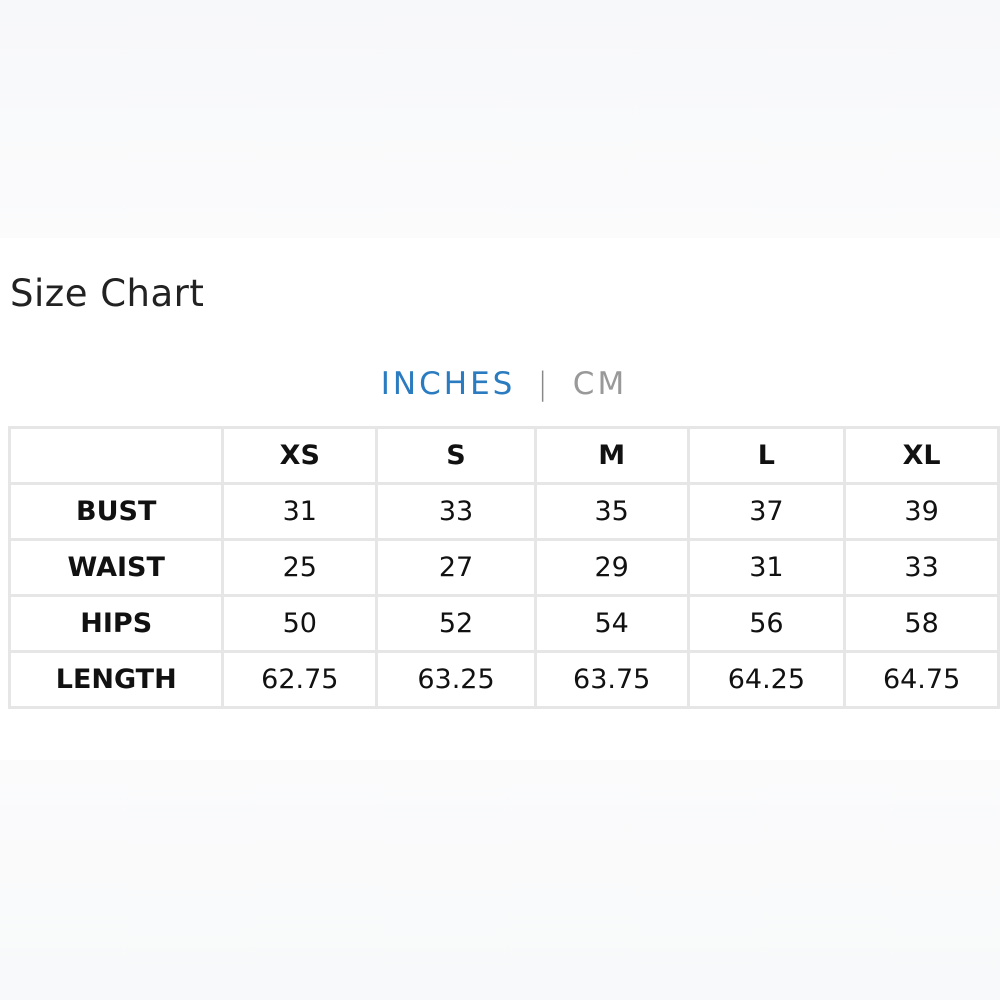 This screenshot has height=1000, width=1000. What do you see at coordinates (300, 679) in the screenshot?
I see `measurement-cell: 62.75` at bounding box center [300, 679].